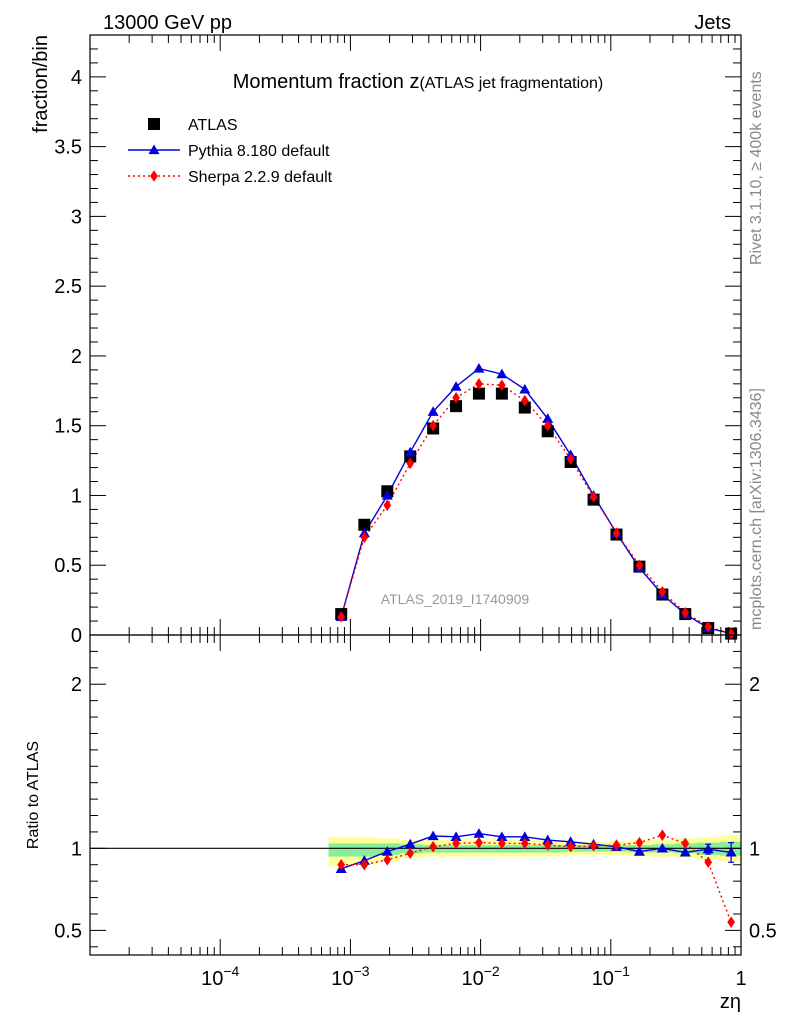  I want to click on x-tick-label: 1, so click(740, 979).